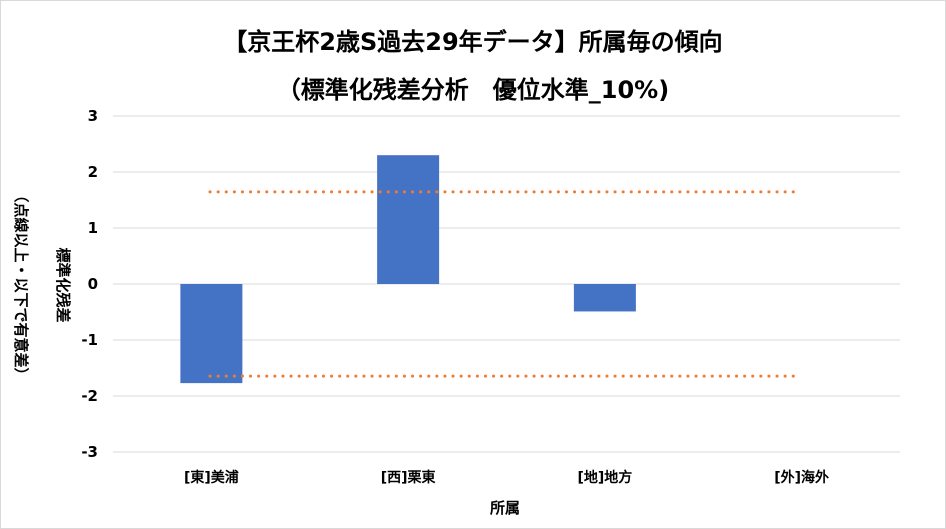 The width and height of the screenshot is (946, 529). What do you see at coordinates (89, 396) in the screenshot?
I see `y-tick-label: -2` at bounding box center [89, 396].